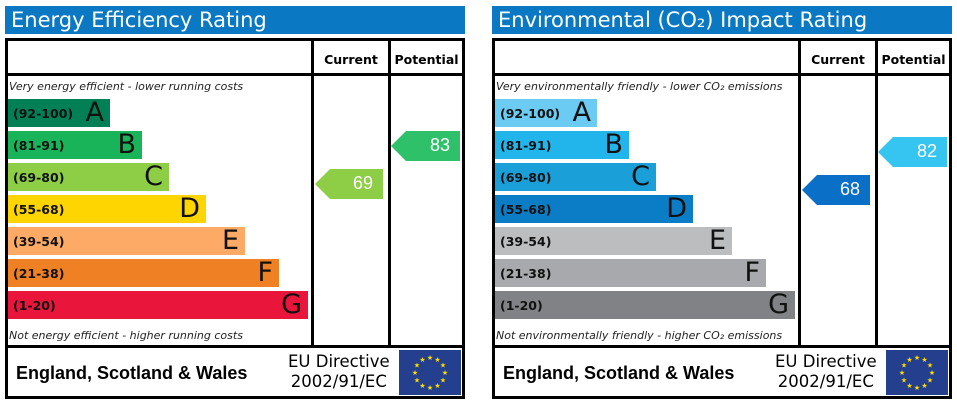 The width and height of the screenshot is (957, 404). I want to click on chart-title: Environmental (CO₂) Impact Rating, so click(722, 20).